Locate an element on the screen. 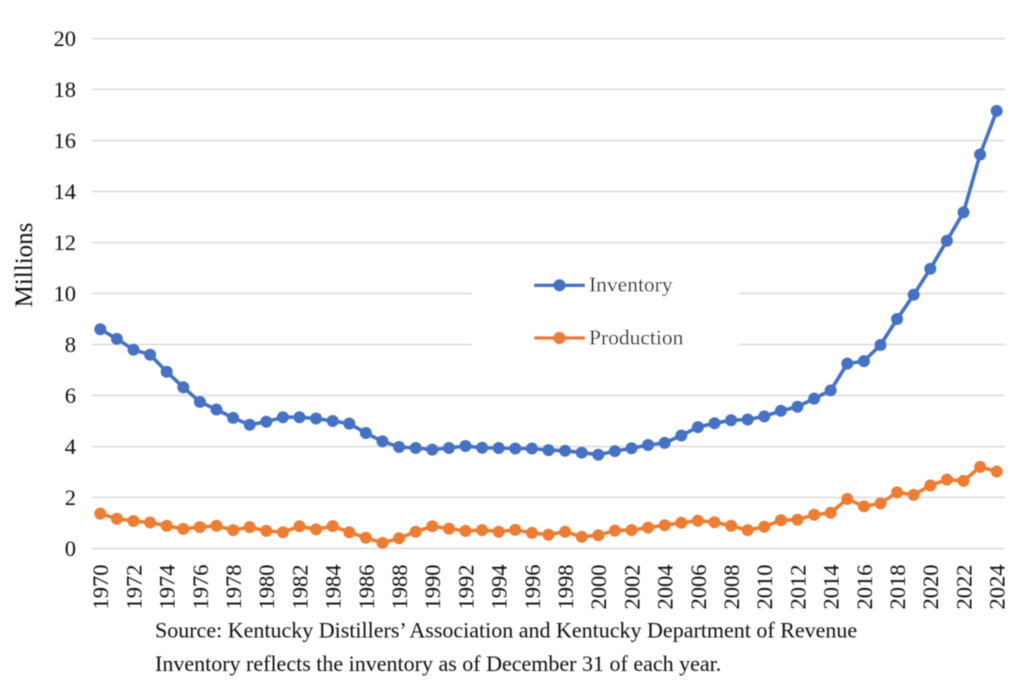 Image resolution: width=1024 pixels, height=683 pixels. svg-text: 2018 is located at coordinates (897, 587).